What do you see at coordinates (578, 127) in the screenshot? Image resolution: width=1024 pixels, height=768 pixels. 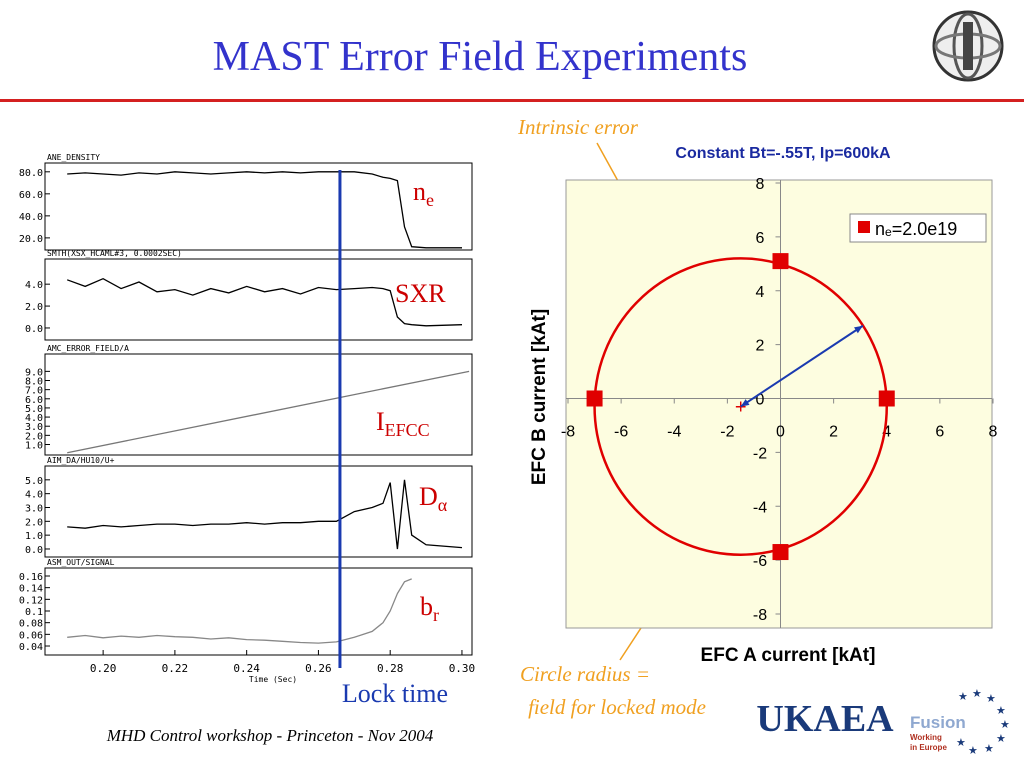 I see `annotation: Intrinsic error` at bounding box center [578, 127].